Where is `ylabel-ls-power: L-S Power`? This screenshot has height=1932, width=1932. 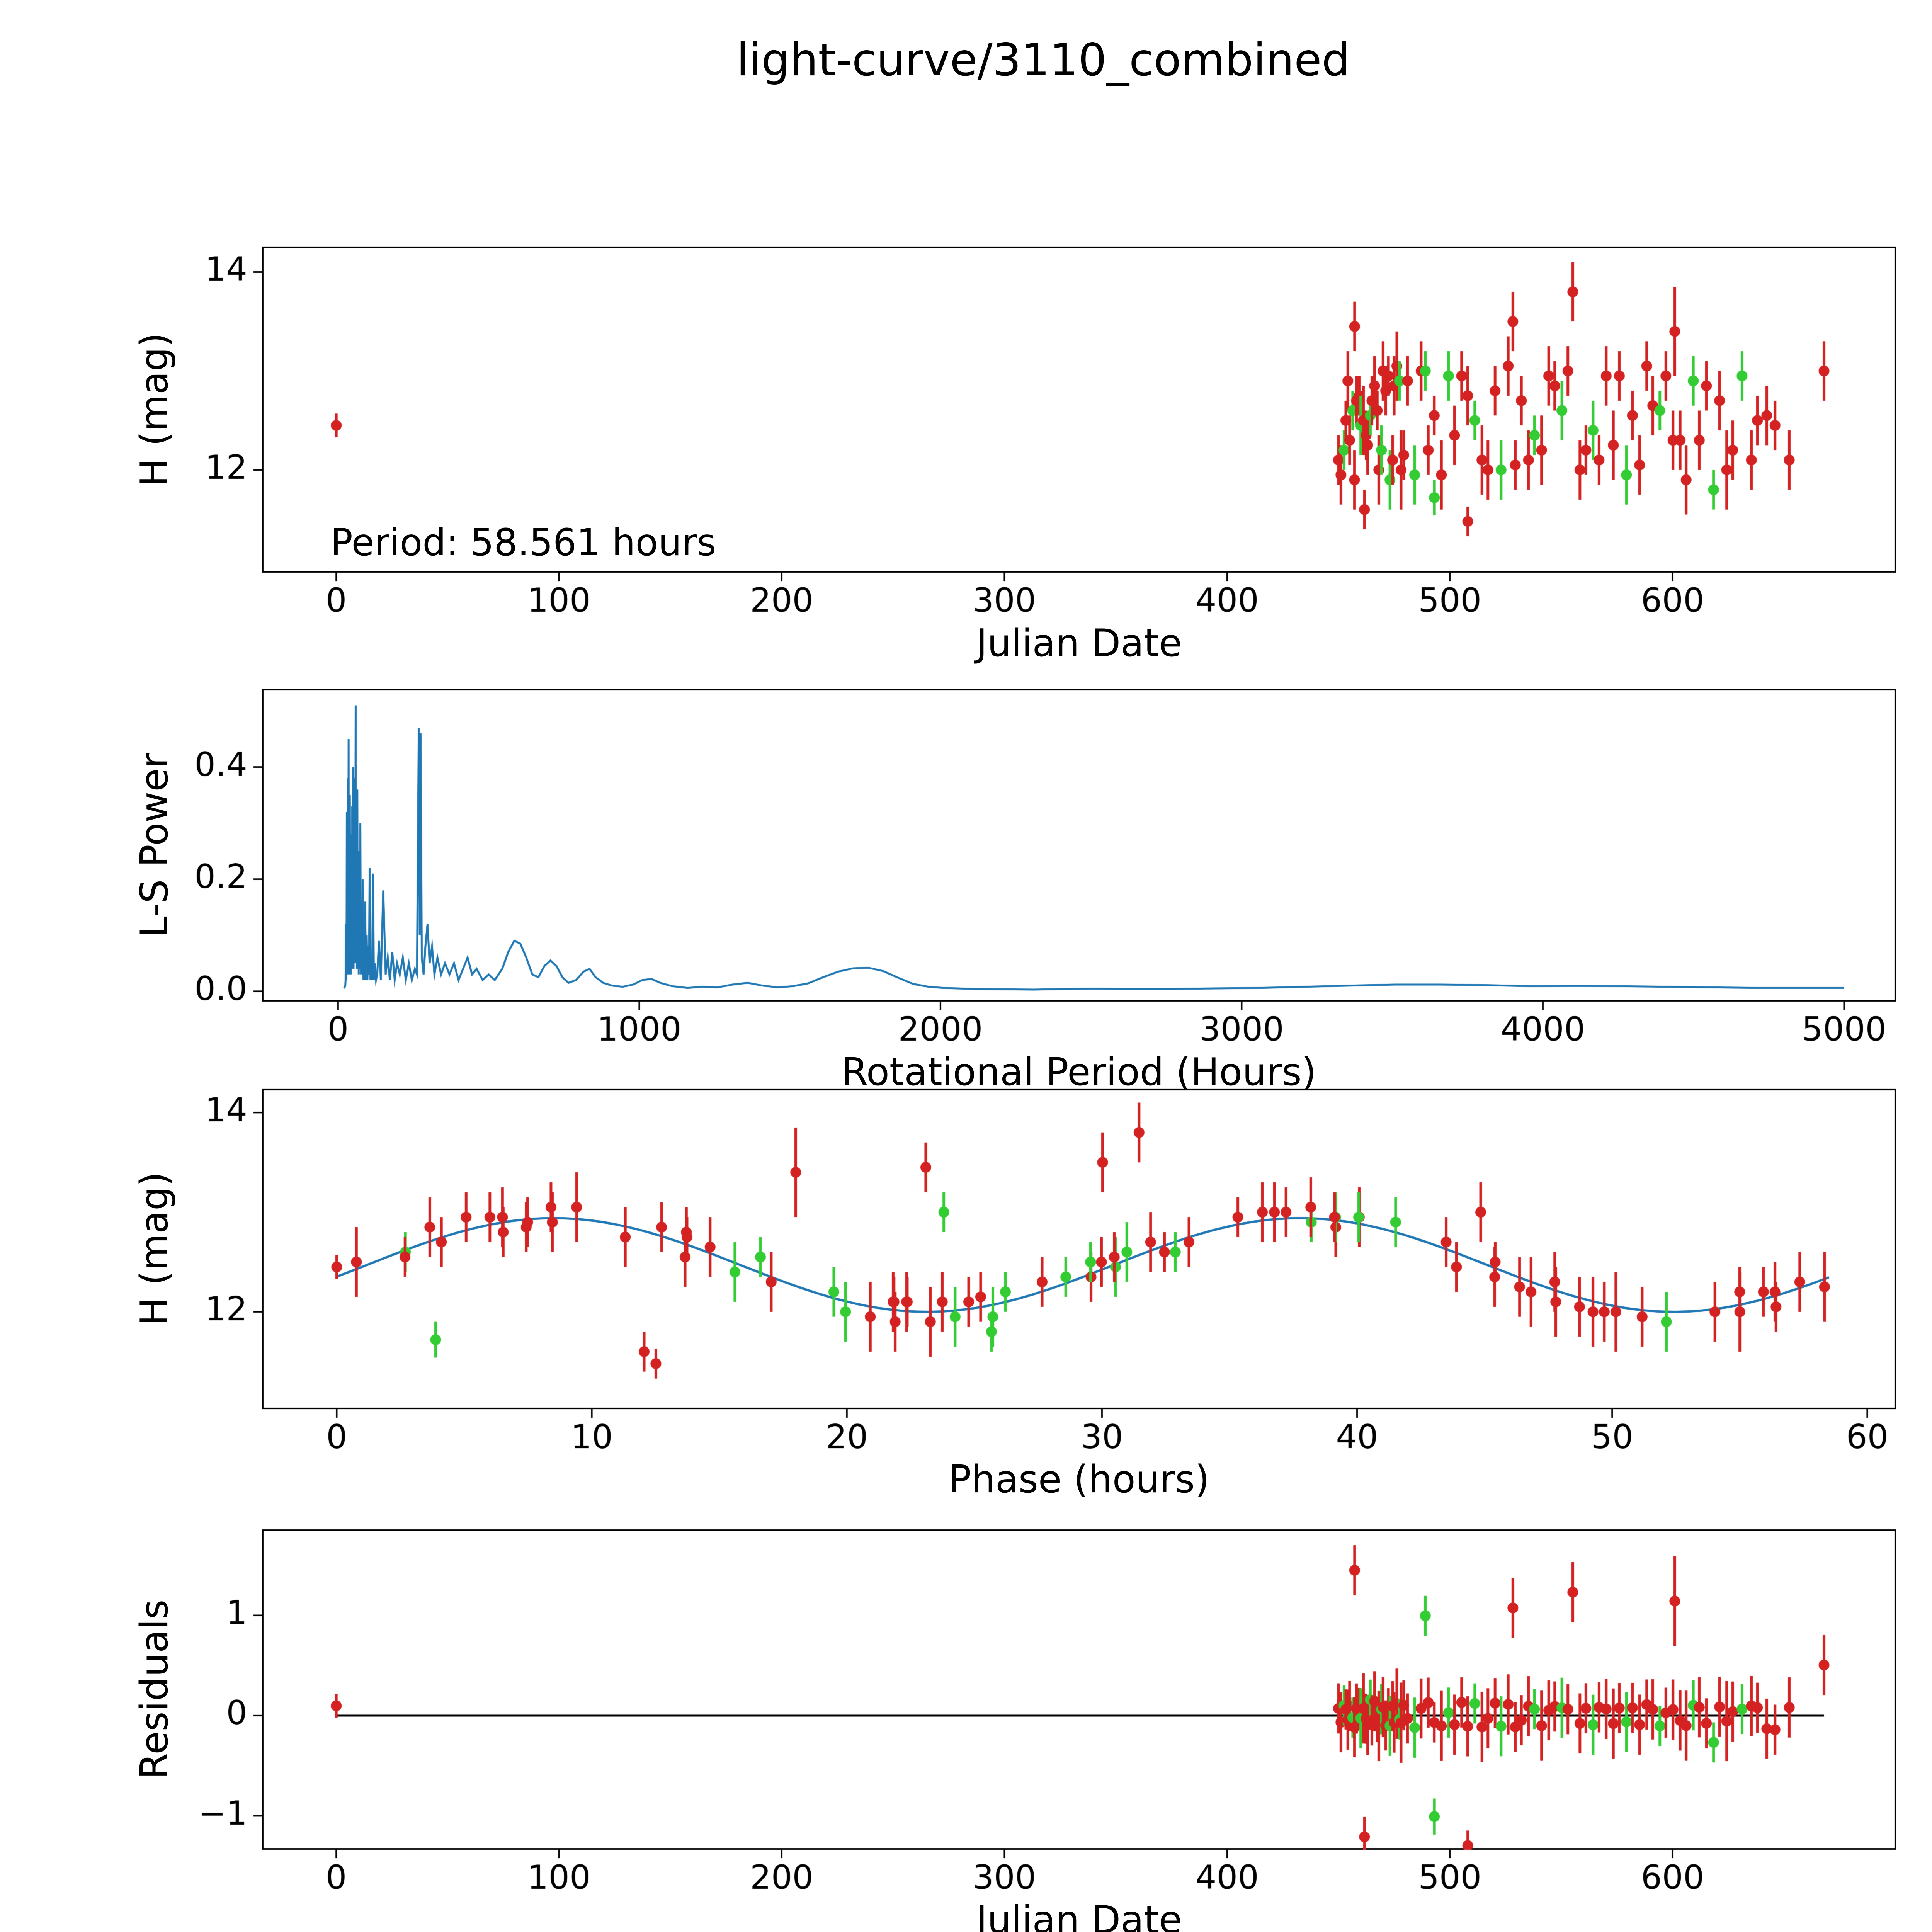
ylabel-ls-power: L-S Power is located at coordinates (155, 845).